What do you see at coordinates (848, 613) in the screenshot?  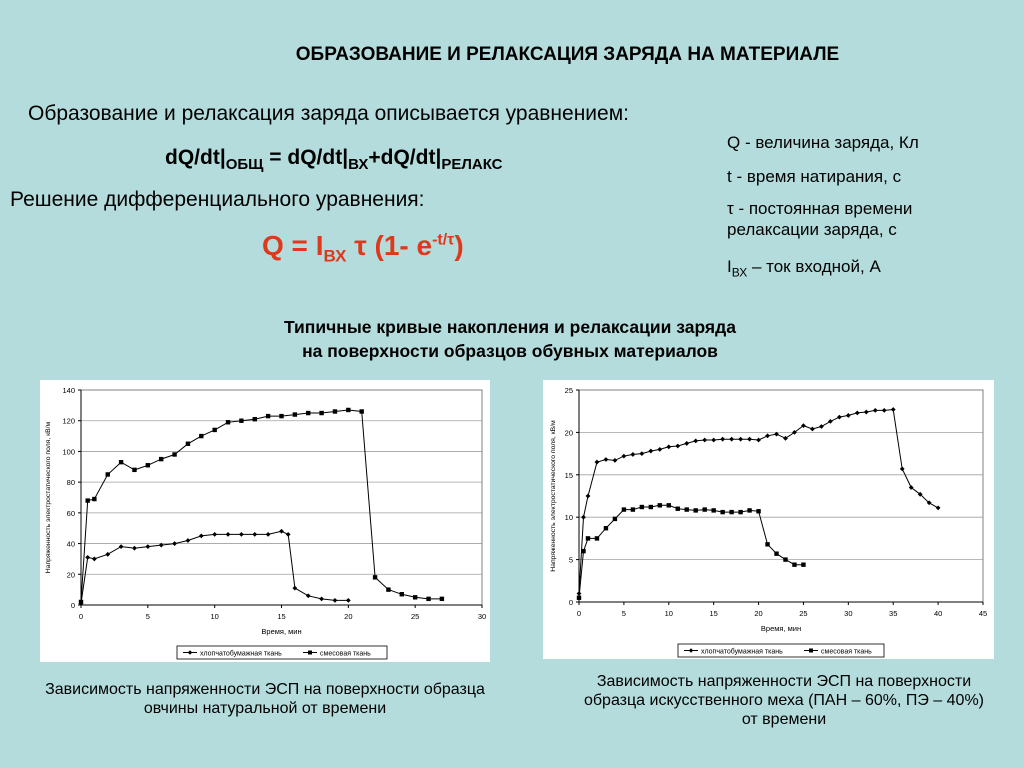 I see `x-tick-label: 30` at bounding box center [848, 613].